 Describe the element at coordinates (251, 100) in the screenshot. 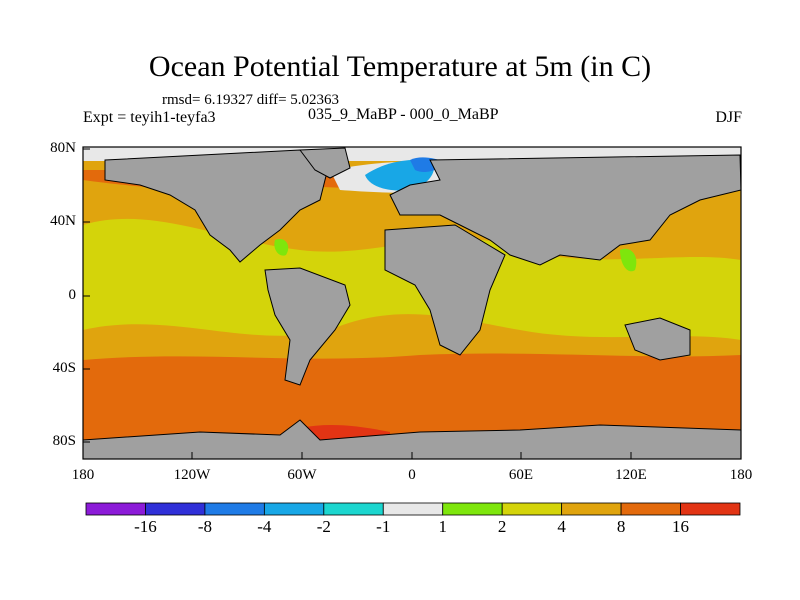

I see `stats-label: rmsd= 6.19327 diff= 5.02363` at that location.